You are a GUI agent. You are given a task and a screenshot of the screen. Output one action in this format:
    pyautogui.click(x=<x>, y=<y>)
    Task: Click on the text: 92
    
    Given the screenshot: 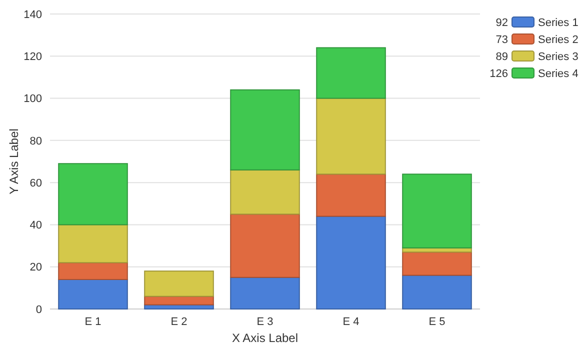 What is the action you would take?
    pyautogui.click(x=502, y=22)
    